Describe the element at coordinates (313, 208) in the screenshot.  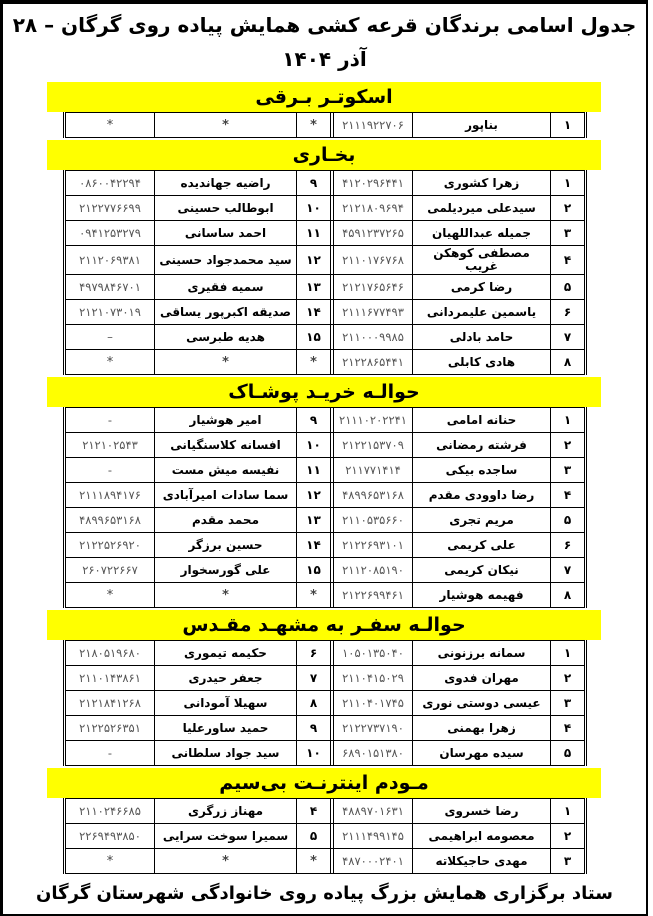
I see `row-number: ۱۰` at that location.